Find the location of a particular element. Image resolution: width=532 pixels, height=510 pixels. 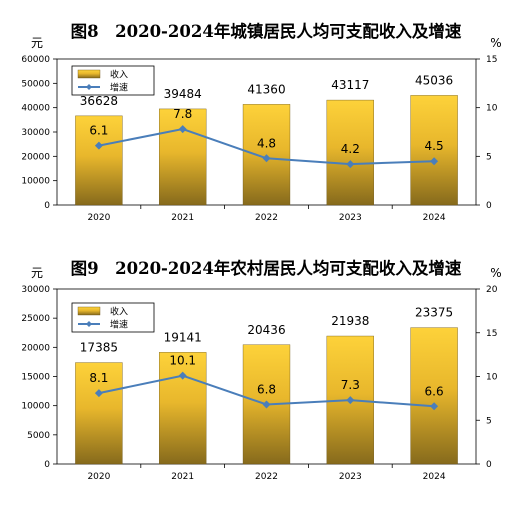

bar-data-label: 43117 is located at coordinates (350, 85).